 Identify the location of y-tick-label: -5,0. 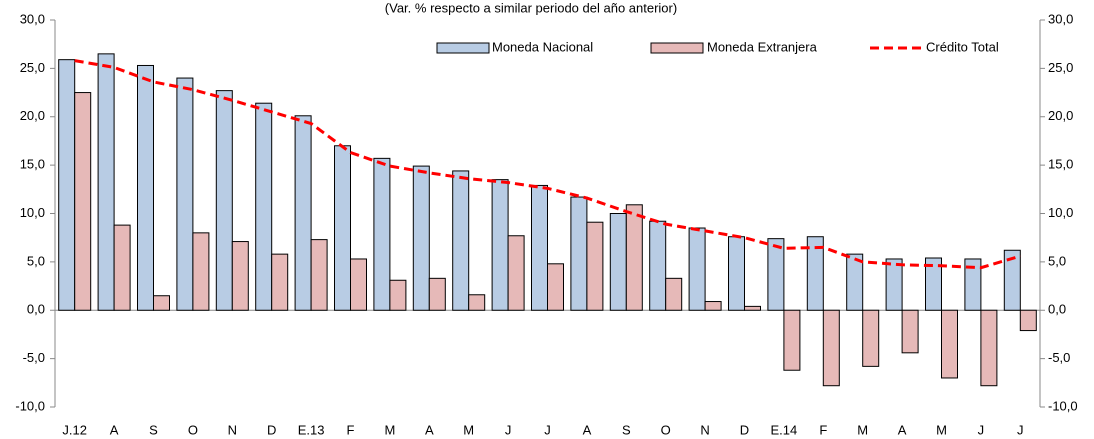
(34, 357).